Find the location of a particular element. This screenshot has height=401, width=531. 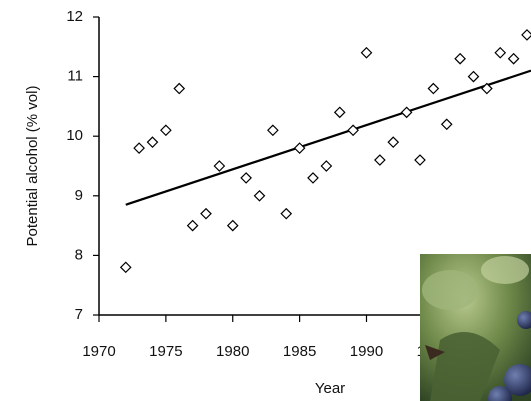

y-tick-label: 7 is located at coordinates (79, 314).